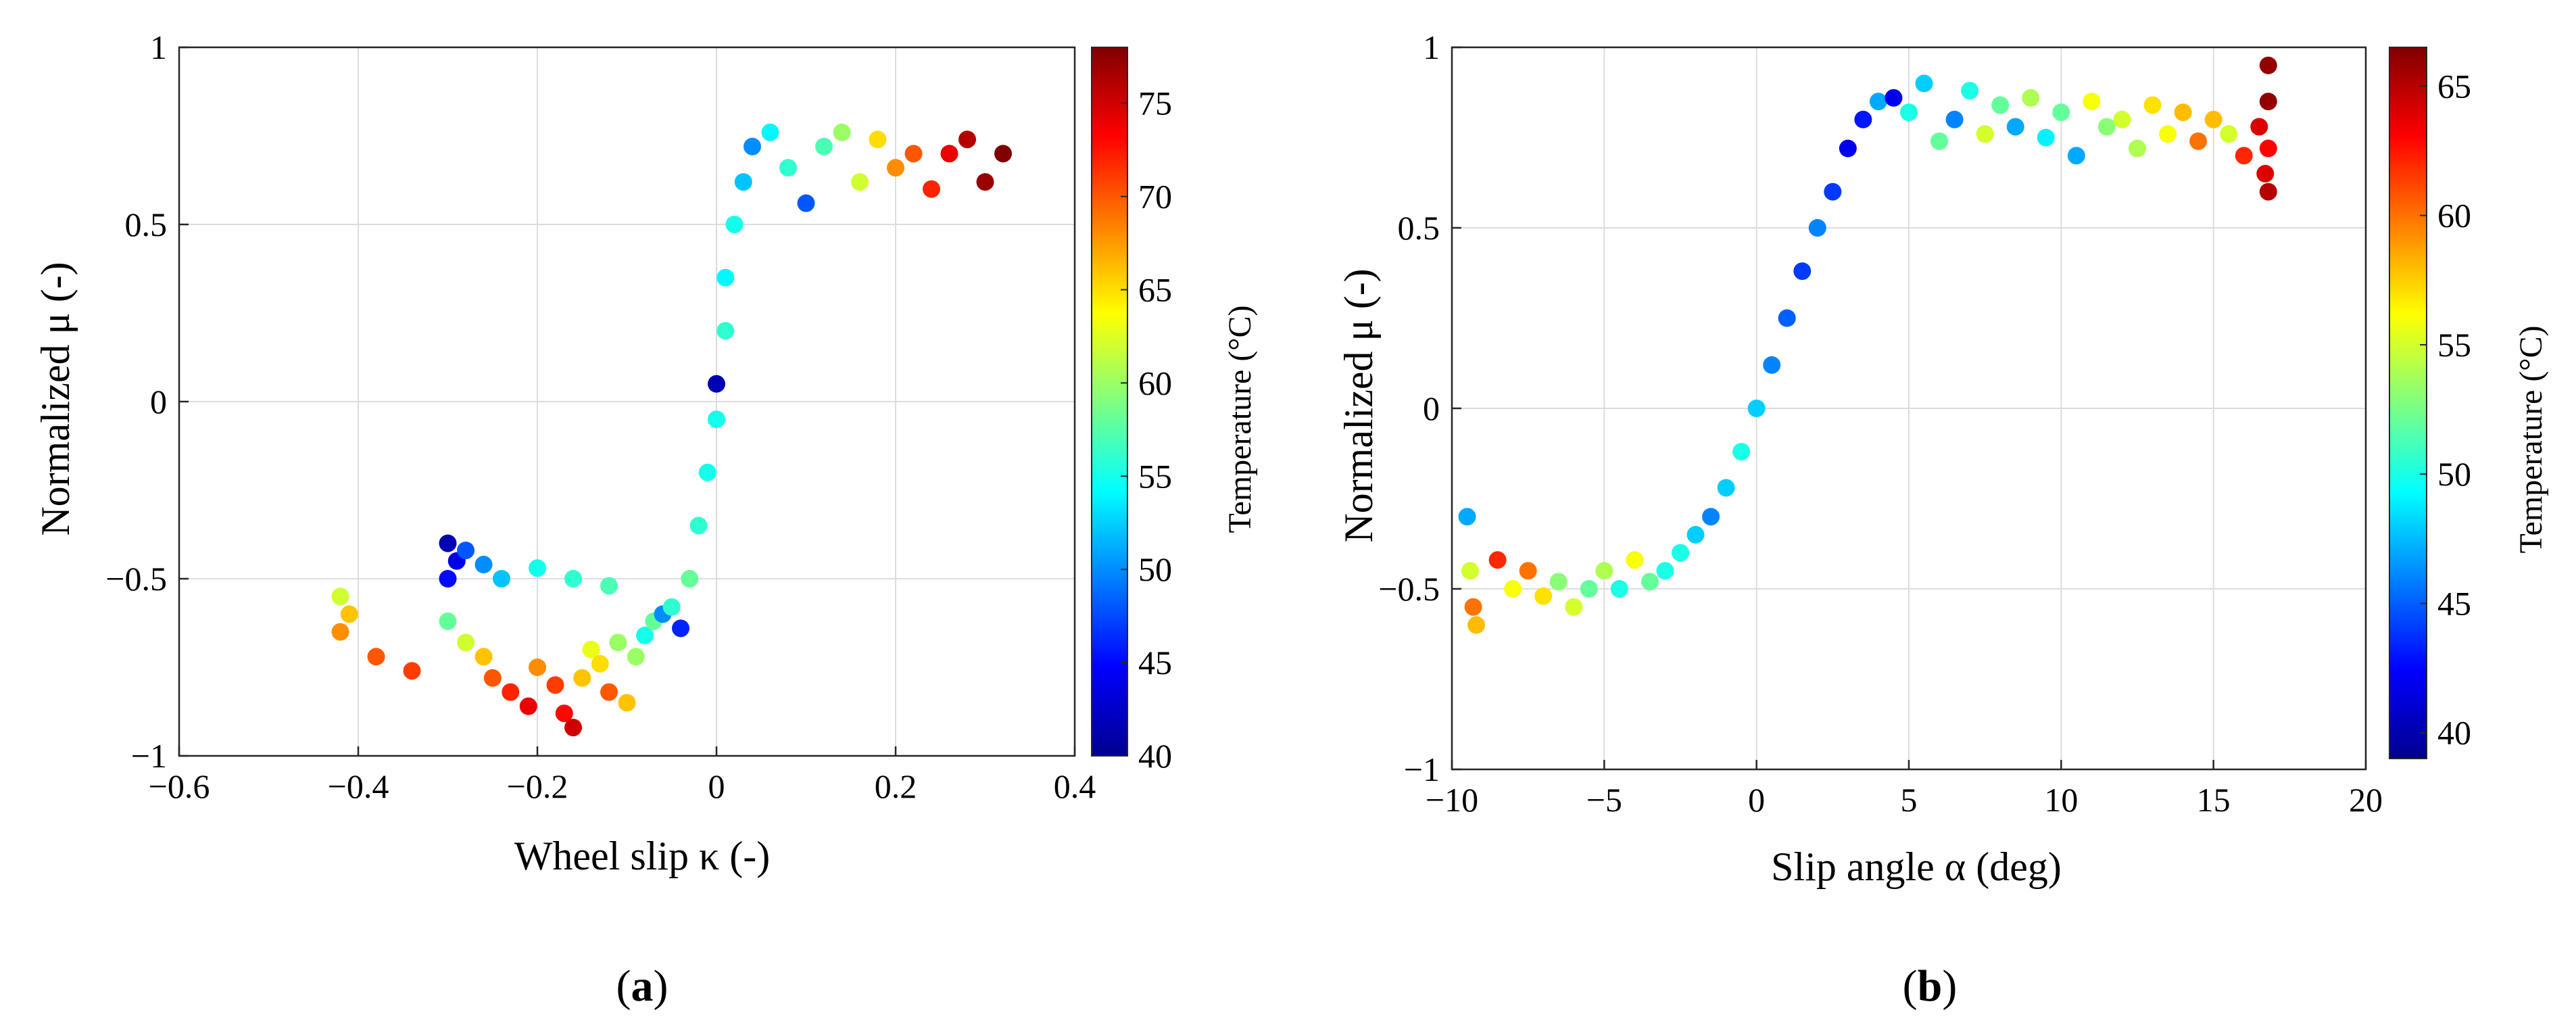  I want to click on colorbar-tick-label: 45, so click(2454, 603).